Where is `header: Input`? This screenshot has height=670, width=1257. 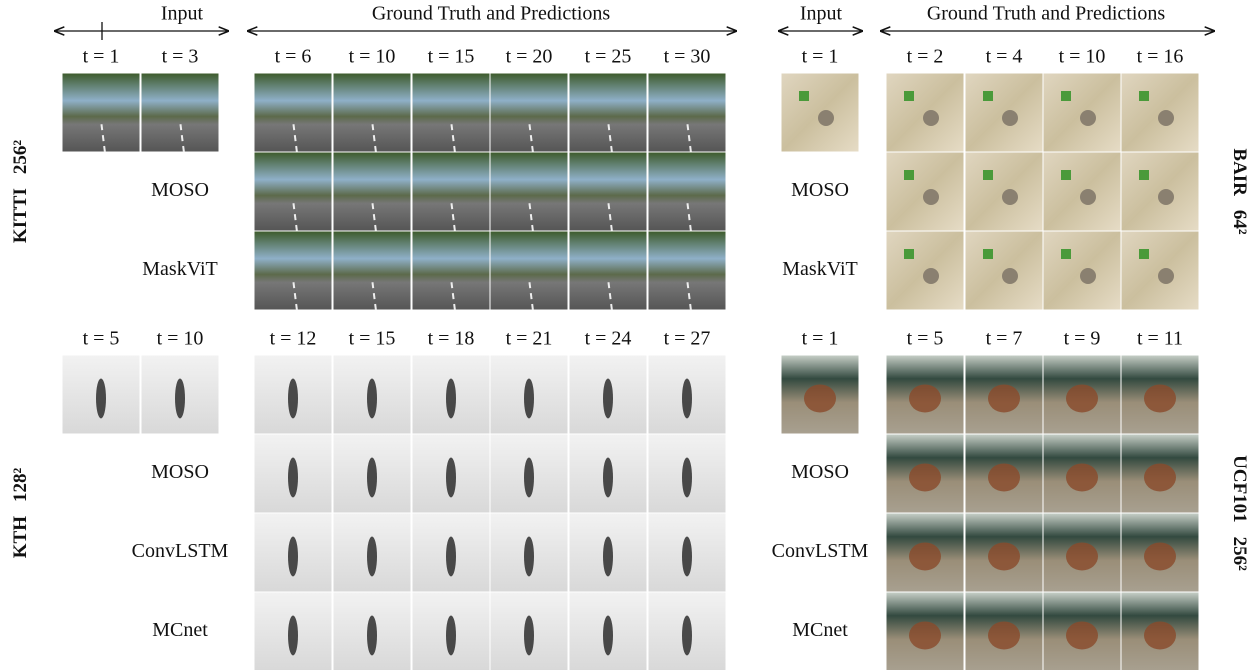 header: Input is located at coordinates (821, 14).